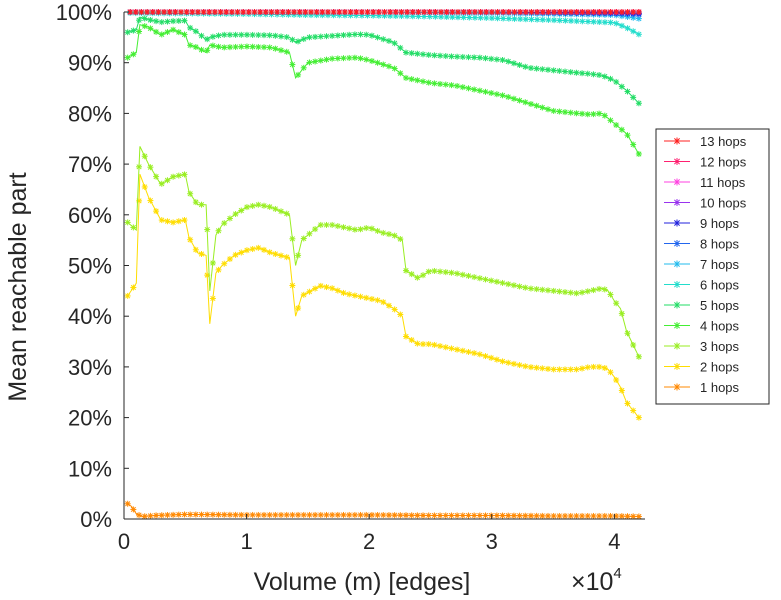 This screenshot has height=600, width=781. What do you see at coordinates (702, 264) in the screenshot?
I see `legend-item: 7 hops` at bounding box center [702, 264].